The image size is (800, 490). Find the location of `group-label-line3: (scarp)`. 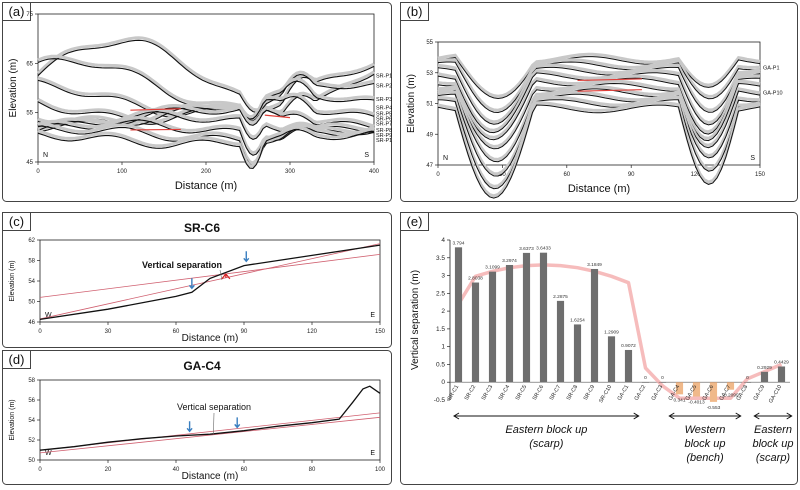

group-label-line3: (scarp) is located at coordinates (773, 458).